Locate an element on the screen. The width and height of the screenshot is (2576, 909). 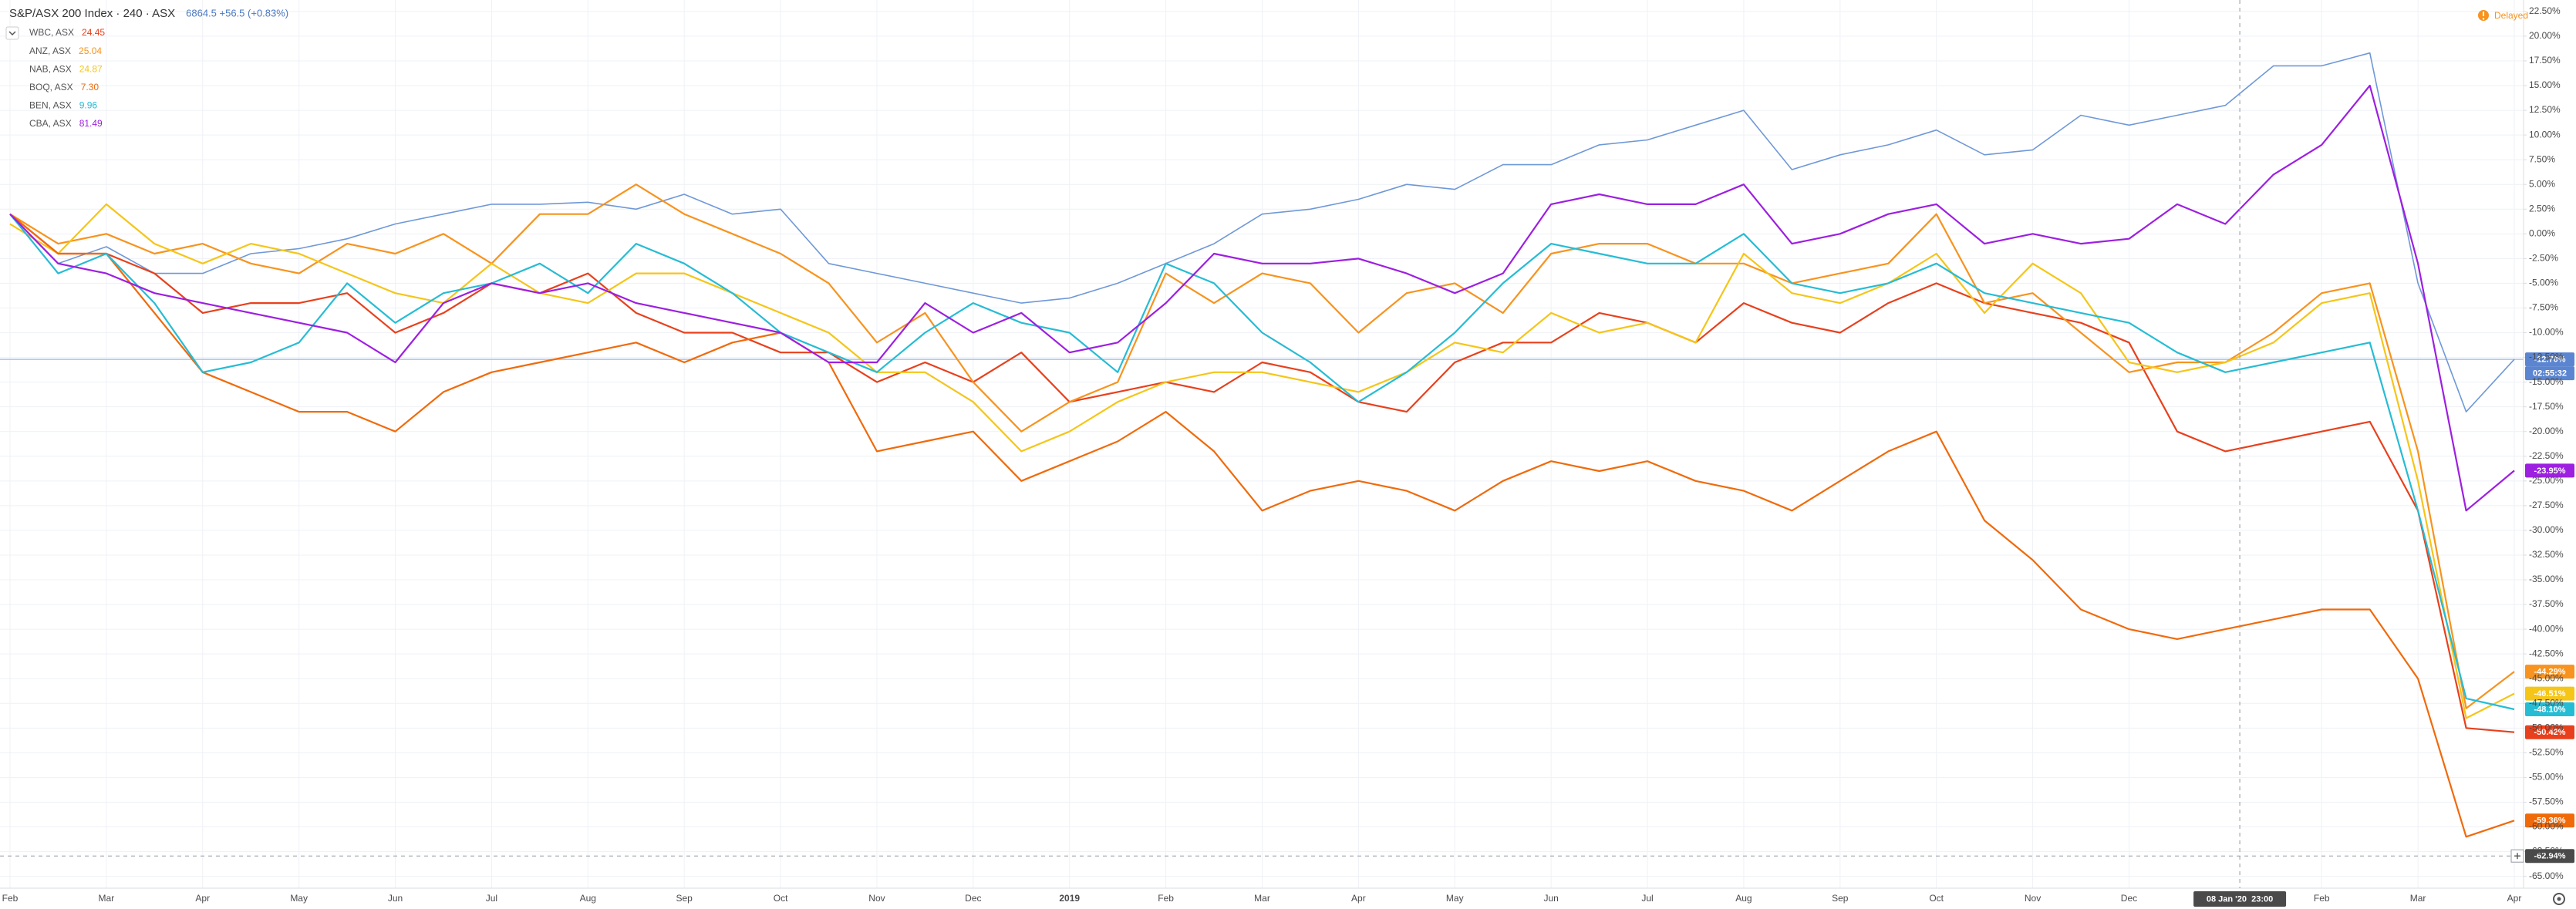
gear-center is located at coordinates (2559, 899).